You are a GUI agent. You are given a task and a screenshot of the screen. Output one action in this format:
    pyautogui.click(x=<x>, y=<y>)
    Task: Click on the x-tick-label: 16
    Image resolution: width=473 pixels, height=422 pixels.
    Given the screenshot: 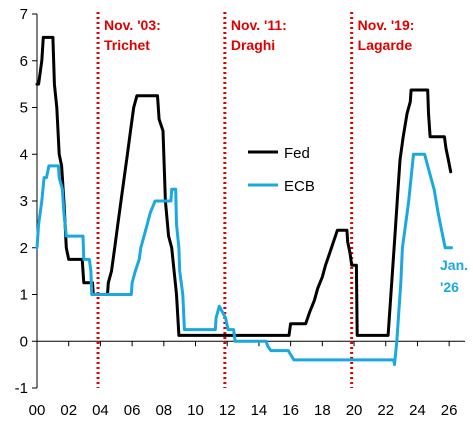 What is the action you would take?
    pyautogui.click(x=290, y=410)
    